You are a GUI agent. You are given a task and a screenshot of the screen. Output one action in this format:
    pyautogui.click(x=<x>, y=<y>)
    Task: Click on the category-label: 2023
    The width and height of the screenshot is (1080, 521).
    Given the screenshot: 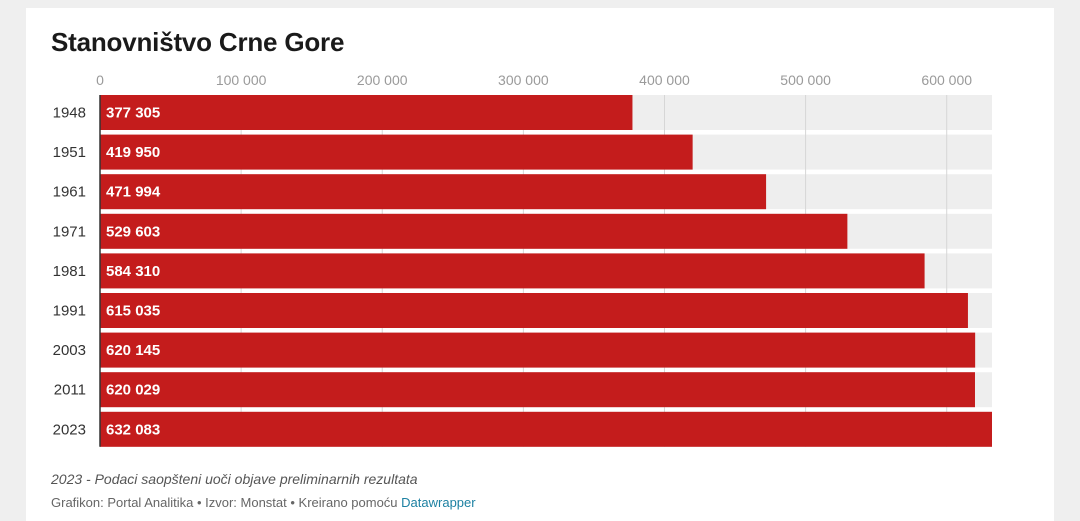 What is the action you would take?
    pyautogui.click(x=69, y=429)
    